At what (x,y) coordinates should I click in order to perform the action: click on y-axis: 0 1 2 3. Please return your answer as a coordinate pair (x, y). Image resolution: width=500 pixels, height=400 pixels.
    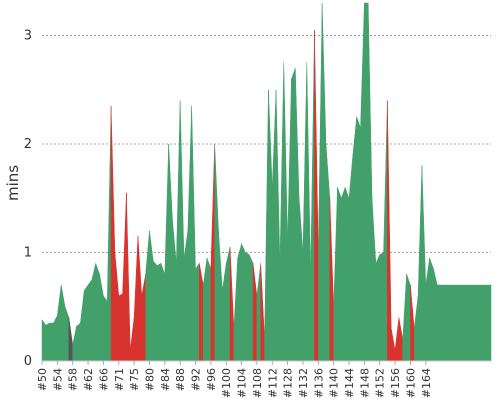
    Looking at the image, I should click on (28, 199).